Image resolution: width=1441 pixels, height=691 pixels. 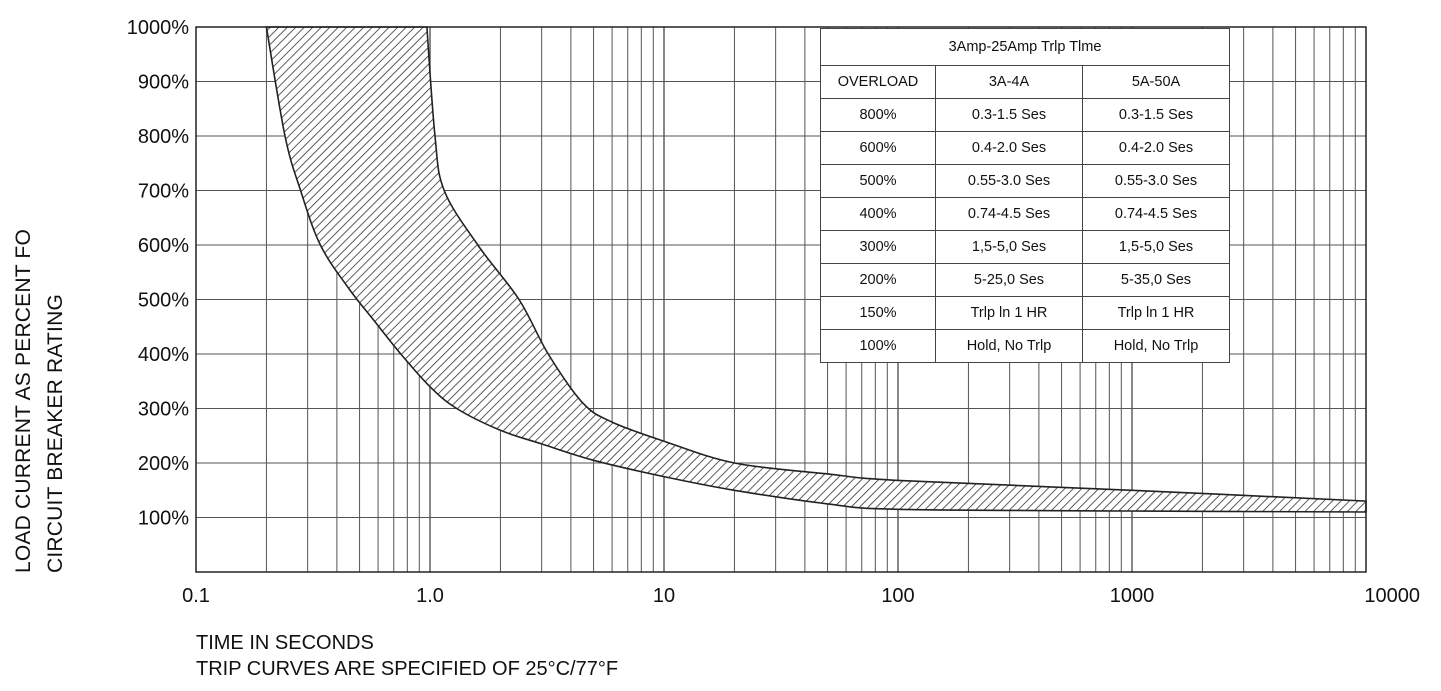 I want to click on trip-time-cell: 5-35,0 Ses, so click(x=1156, y=280).